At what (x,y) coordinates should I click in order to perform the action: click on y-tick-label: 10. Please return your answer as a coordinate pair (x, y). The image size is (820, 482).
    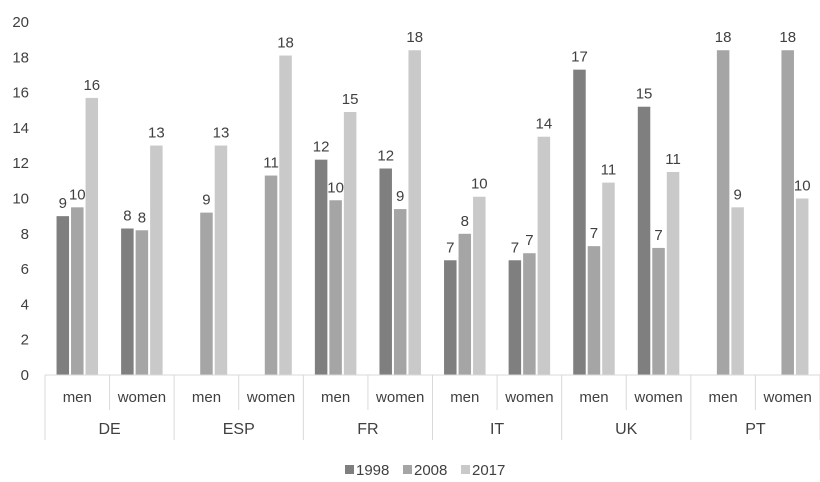
    Looking at the image, I should click on (20, 199).